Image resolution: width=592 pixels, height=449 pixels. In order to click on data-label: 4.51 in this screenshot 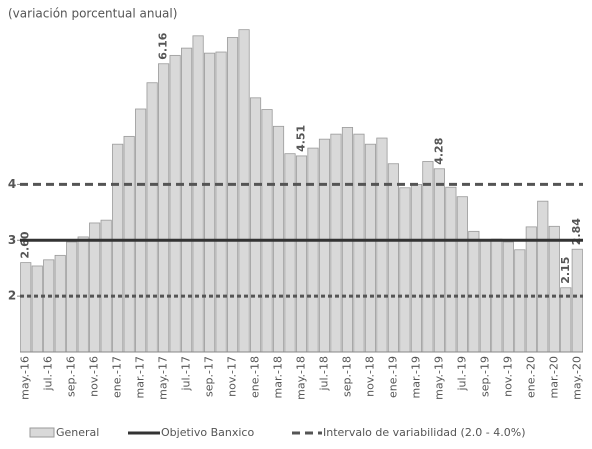, I will do `click(301, 138)`.